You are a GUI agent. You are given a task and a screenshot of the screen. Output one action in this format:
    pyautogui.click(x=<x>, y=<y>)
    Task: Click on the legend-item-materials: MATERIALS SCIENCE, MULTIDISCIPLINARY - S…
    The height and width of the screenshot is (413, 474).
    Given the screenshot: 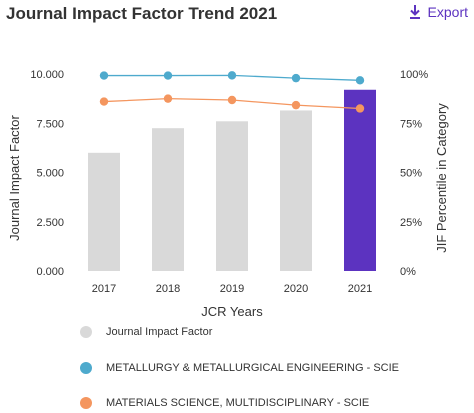 What is the action you would take?
    pyautogui.click(x=224, y=403)
    